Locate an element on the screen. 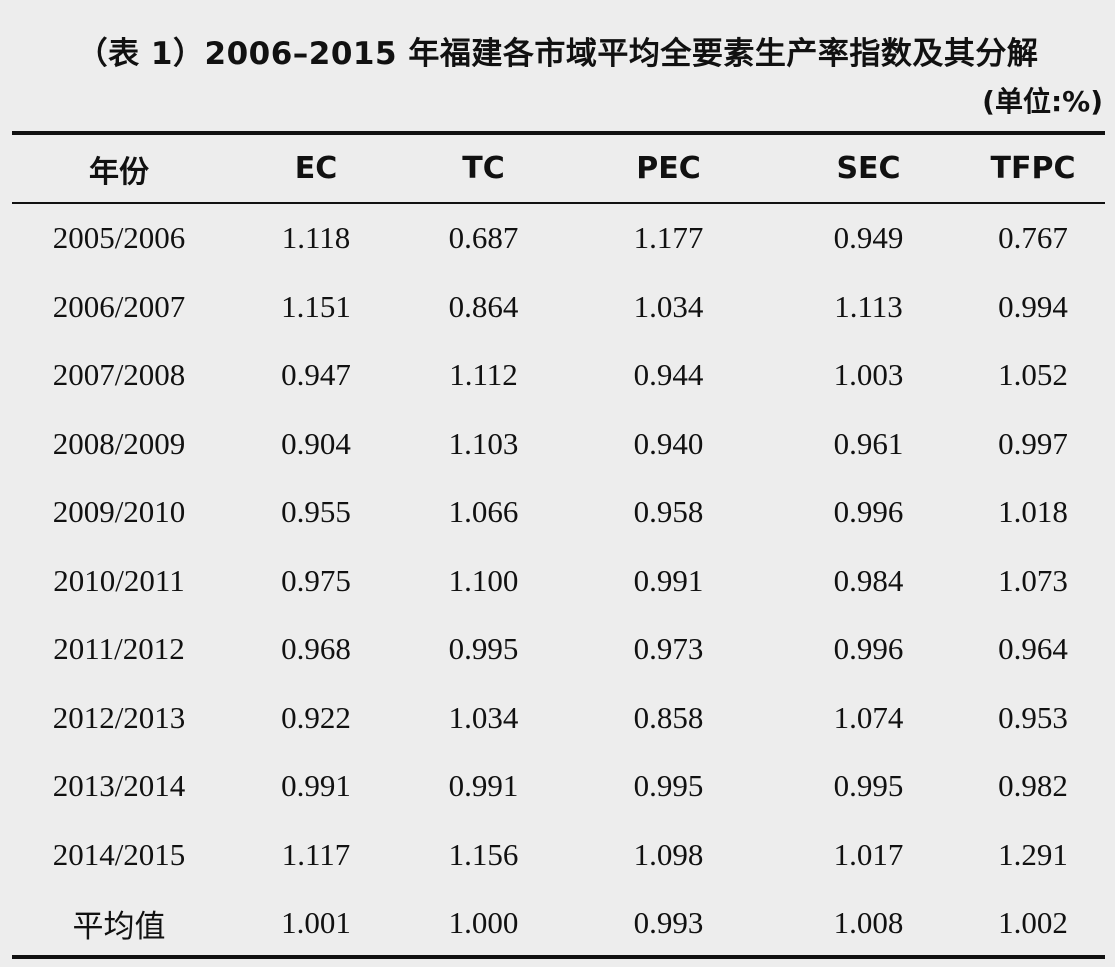  value-cell: 1.103 is located at coordinates (483, 443).